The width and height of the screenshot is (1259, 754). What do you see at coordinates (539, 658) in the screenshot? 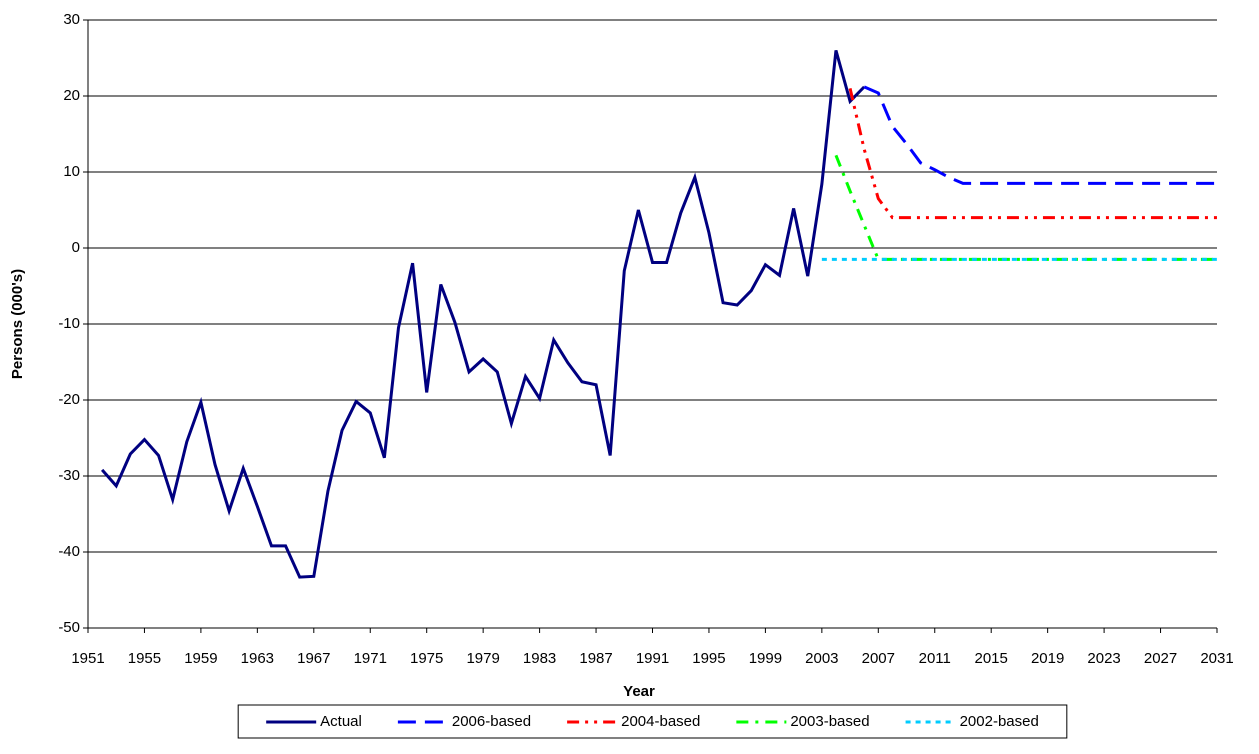
I see `x-tick-label: 1983` at bounding box center [539, 658].